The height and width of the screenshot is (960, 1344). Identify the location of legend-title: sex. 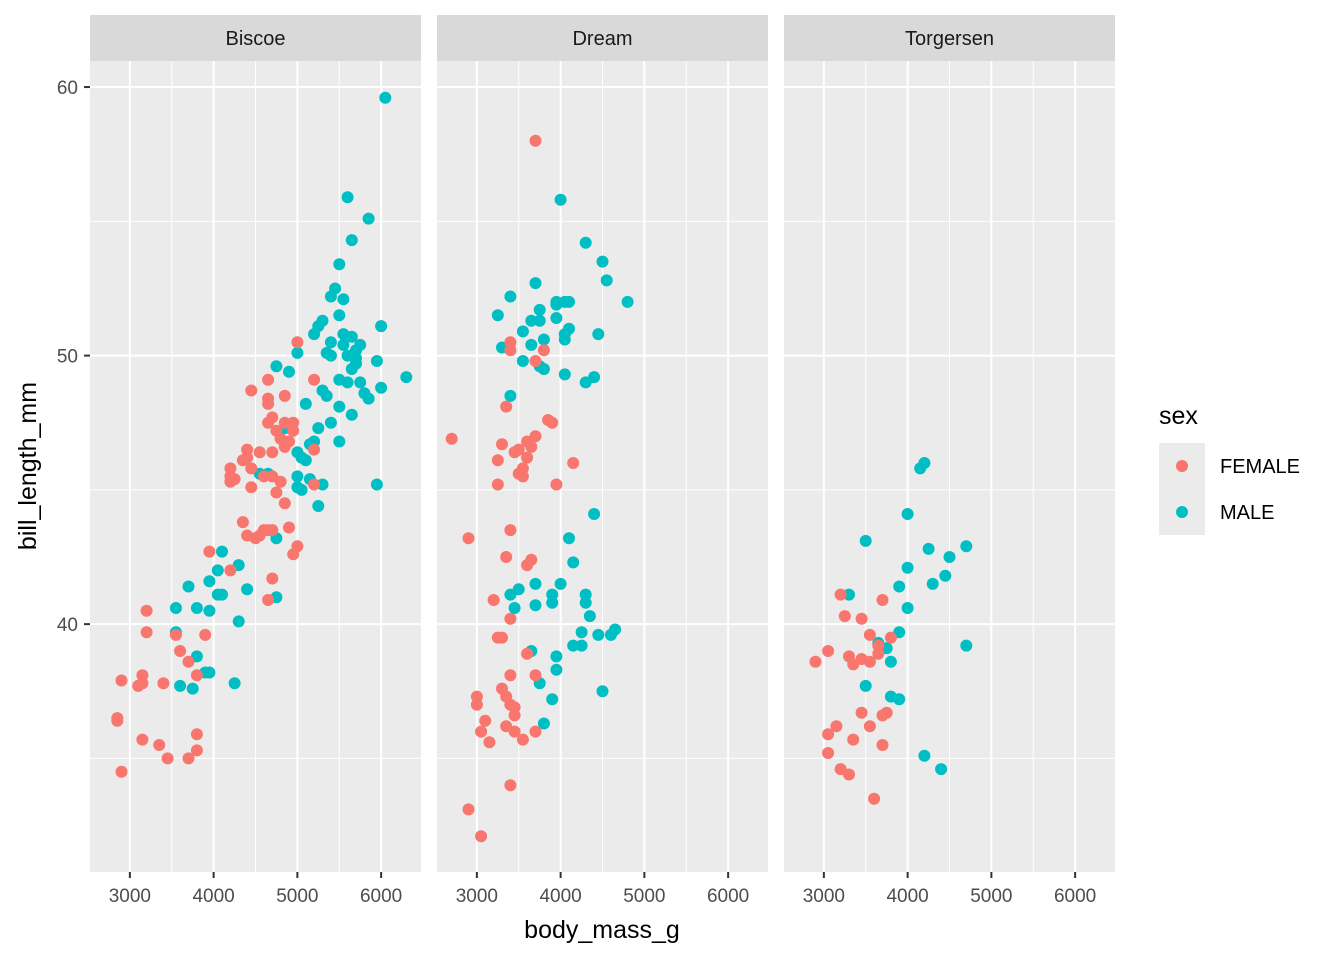
(1178, 416).